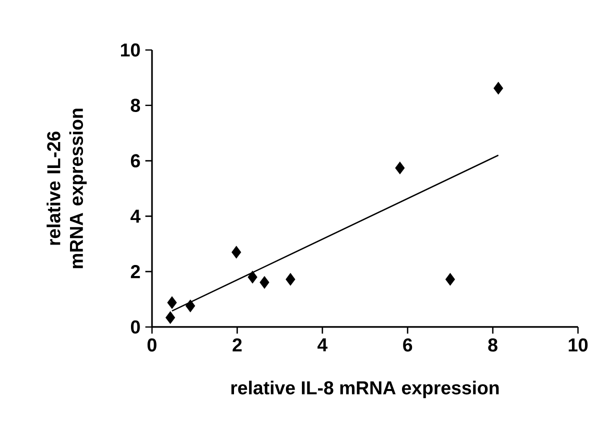 This screenshot has height=441, width=600. I want to click on y-axis-title: relative IL-26 mRNA expression, so click(66, 188).